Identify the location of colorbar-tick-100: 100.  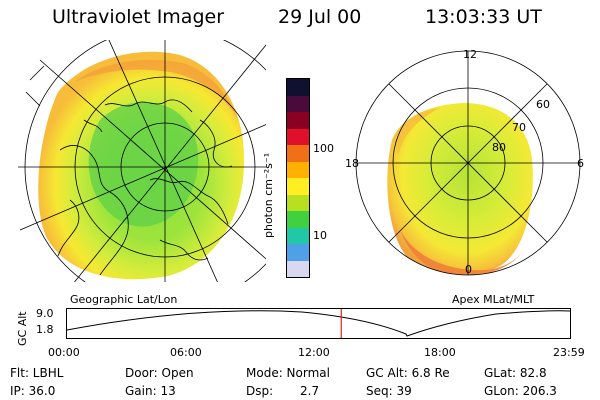
(323, 148).